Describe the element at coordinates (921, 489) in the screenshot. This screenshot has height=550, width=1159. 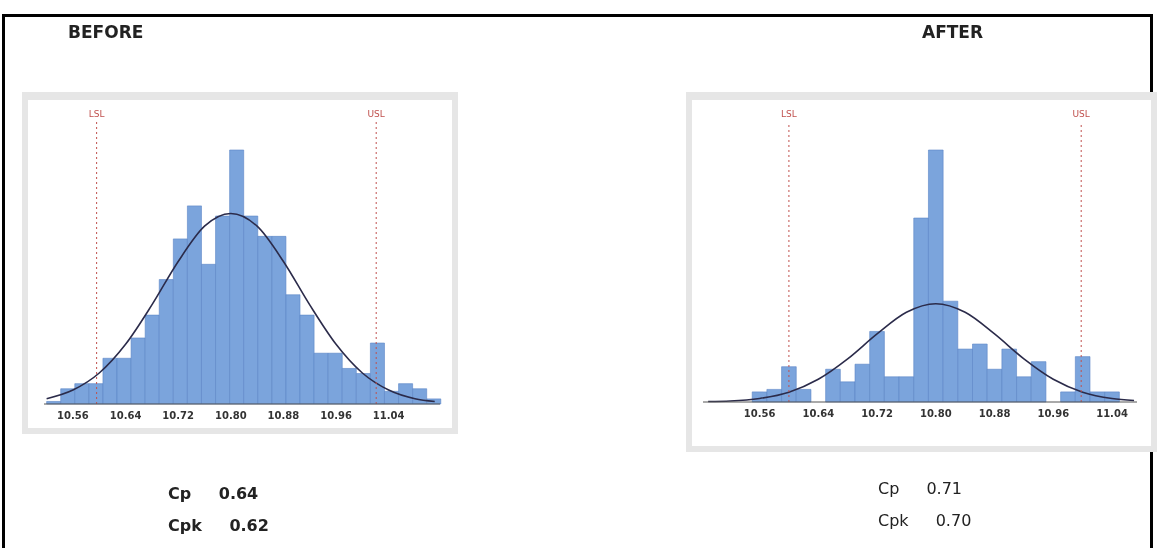
I see `text: Cp 0.71` at that location.